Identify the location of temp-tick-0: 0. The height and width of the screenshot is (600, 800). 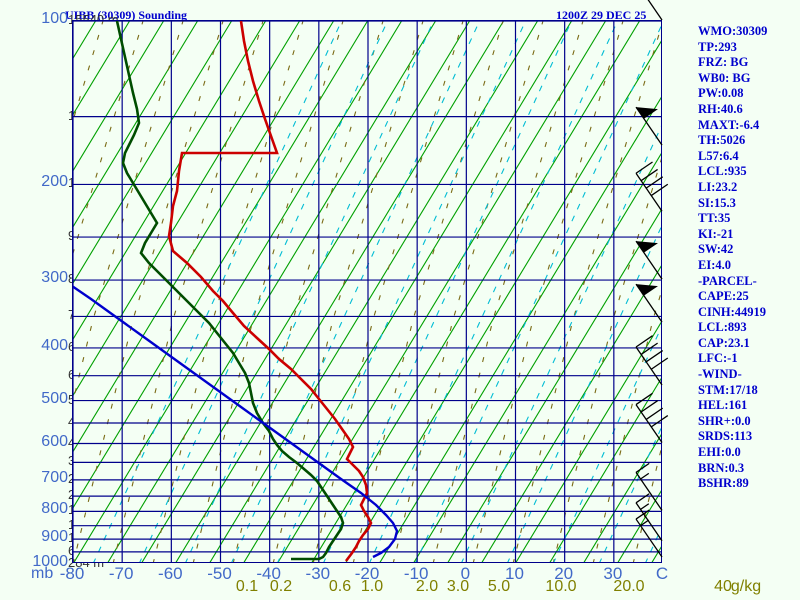
(465, 573).